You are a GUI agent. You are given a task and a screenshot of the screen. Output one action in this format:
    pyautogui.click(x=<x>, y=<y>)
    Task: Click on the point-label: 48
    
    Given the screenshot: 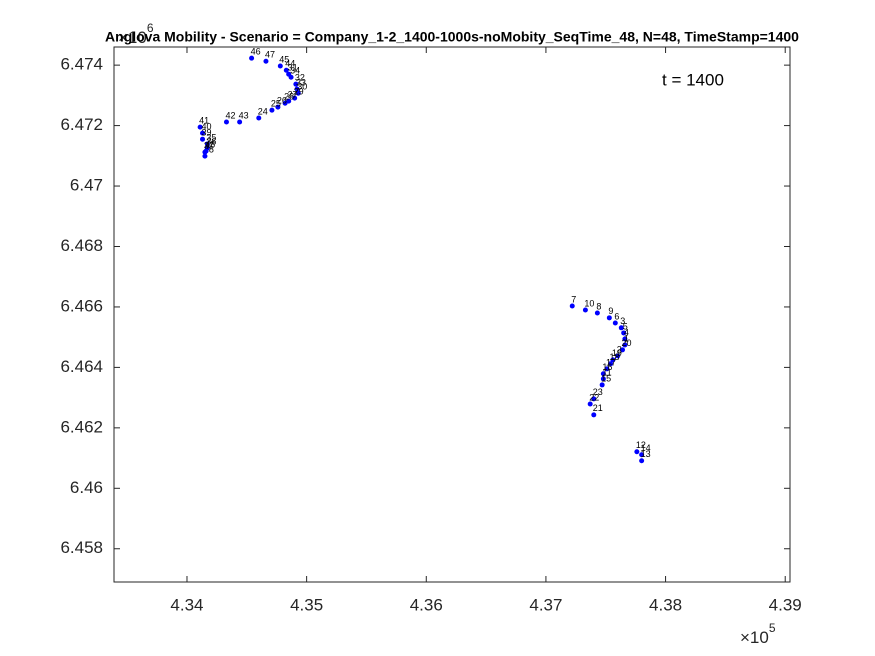 What is the action you would take?
    pyautogui.click(x=210, y=144)
    